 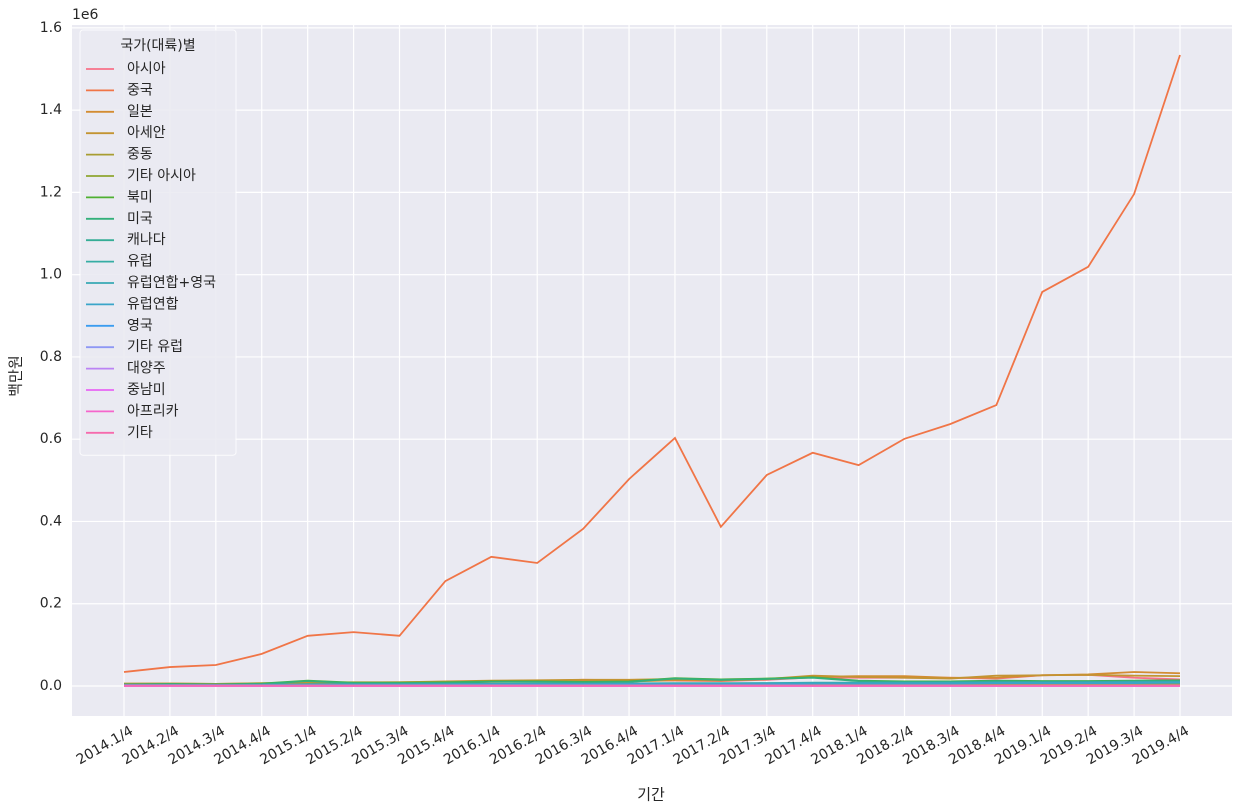 What do you see at coordinates (157, 46) in the screenshot?
I see `legend-title: 국가(대륙)별` at bounding box center [157, 46].